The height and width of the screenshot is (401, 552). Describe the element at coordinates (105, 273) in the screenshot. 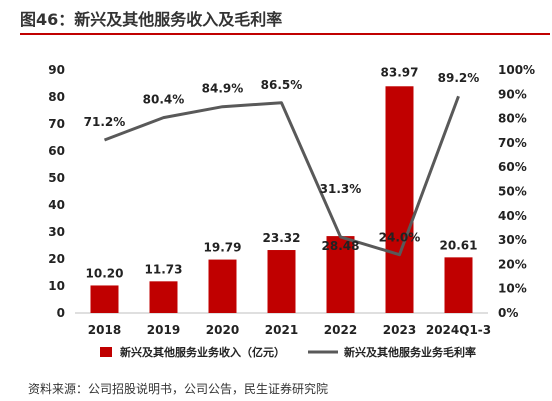

I see `bar-value-label: 10.20` at that location.